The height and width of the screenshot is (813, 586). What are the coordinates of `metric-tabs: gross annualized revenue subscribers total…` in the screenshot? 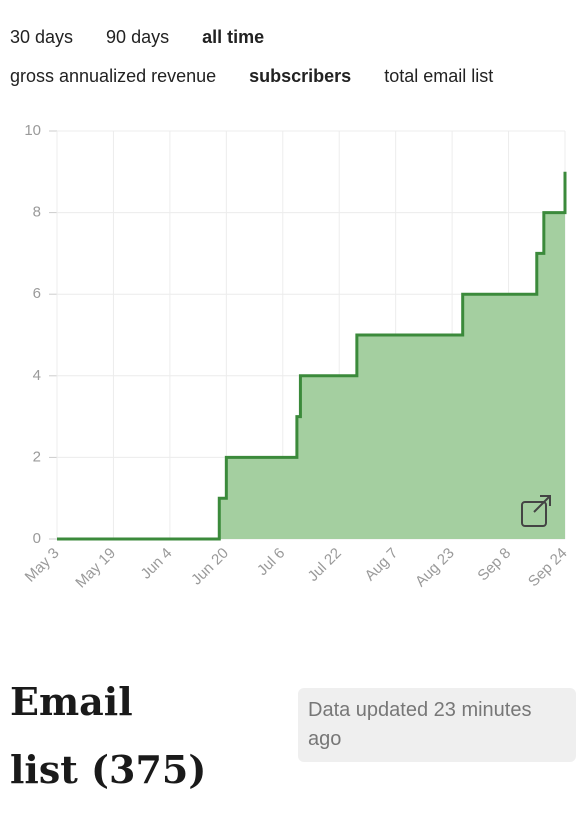 It's located at (268, 76).